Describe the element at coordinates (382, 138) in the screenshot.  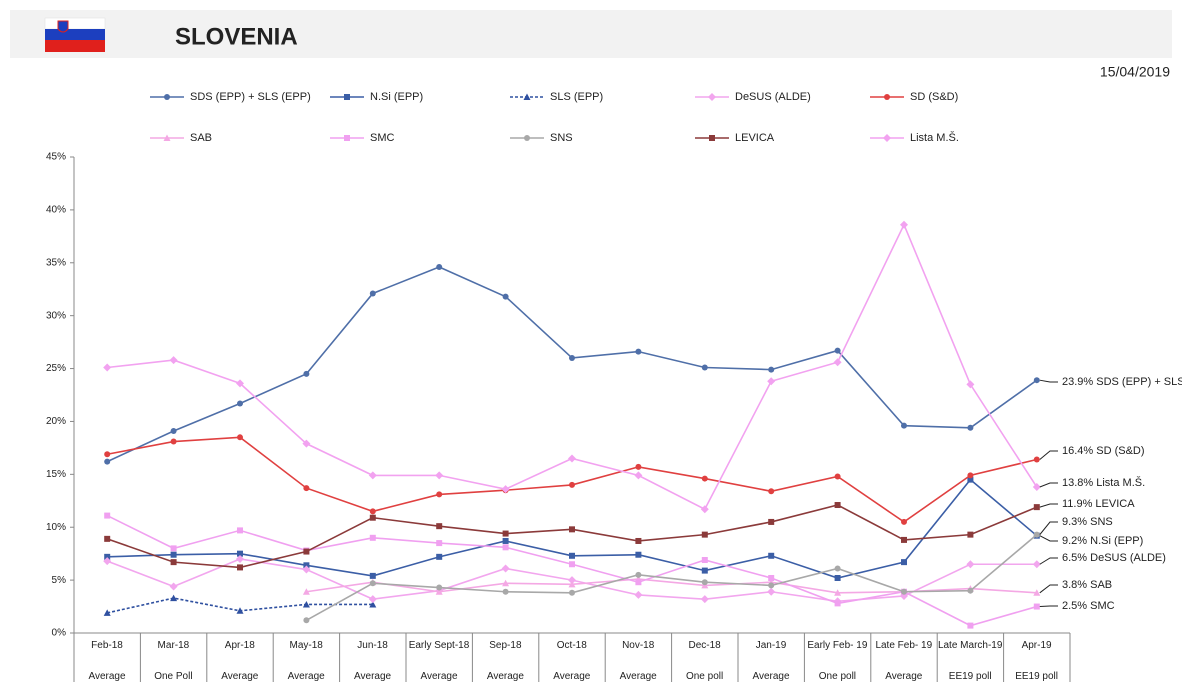
I see `legend-label: SMC` at that location.